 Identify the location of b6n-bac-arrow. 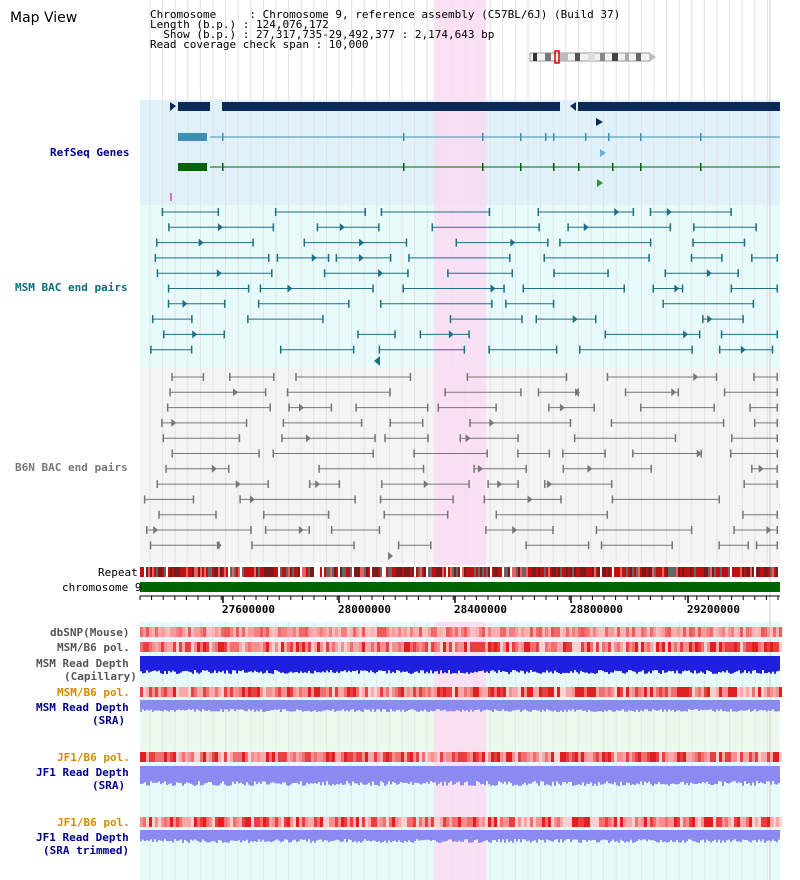
(515, 530).